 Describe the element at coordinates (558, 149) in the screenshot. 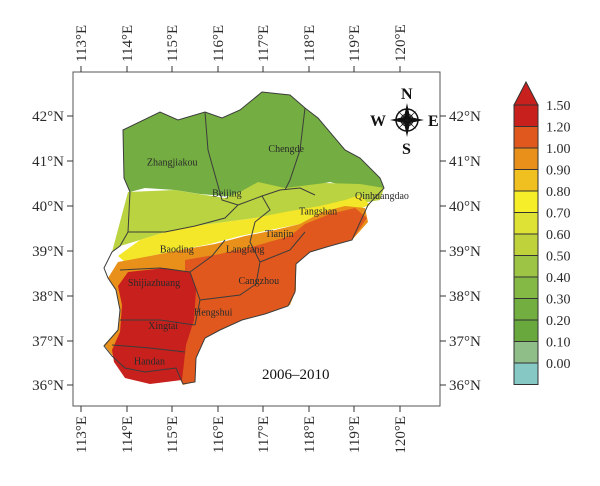

I see `colorbar-label: 1.00` at that location.